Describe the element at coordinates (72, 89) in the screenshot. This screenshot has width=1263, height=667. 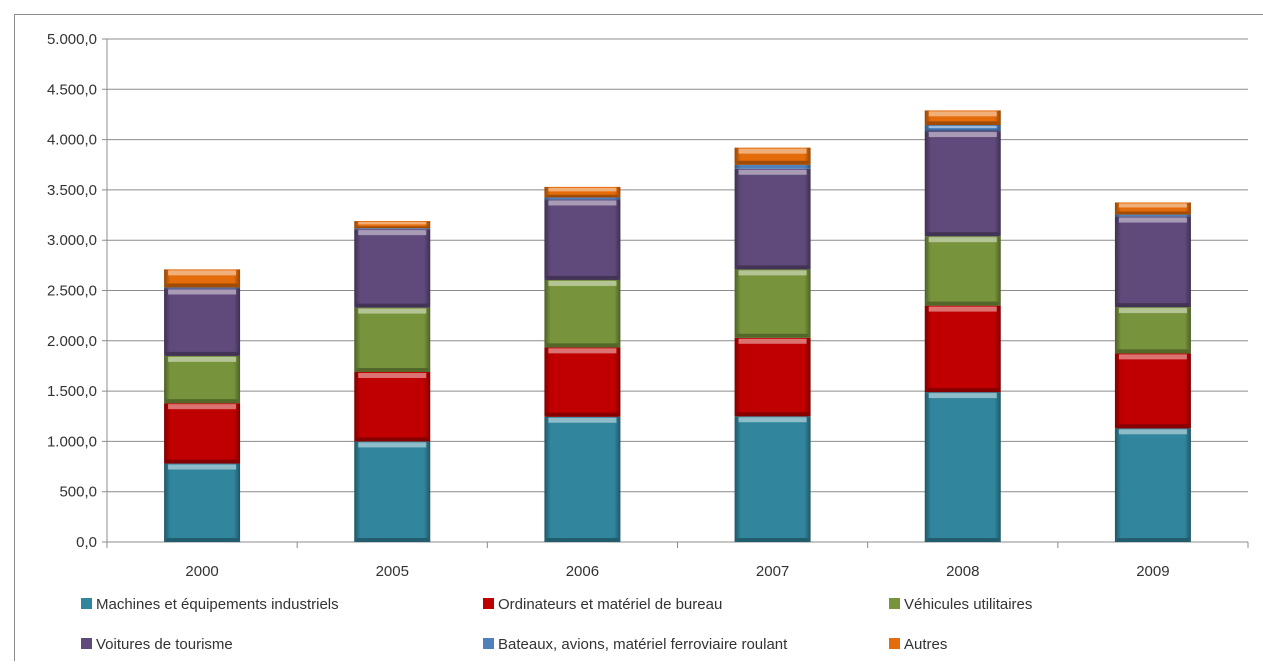
I see `y-tick-label: 4.500,0` at that location.